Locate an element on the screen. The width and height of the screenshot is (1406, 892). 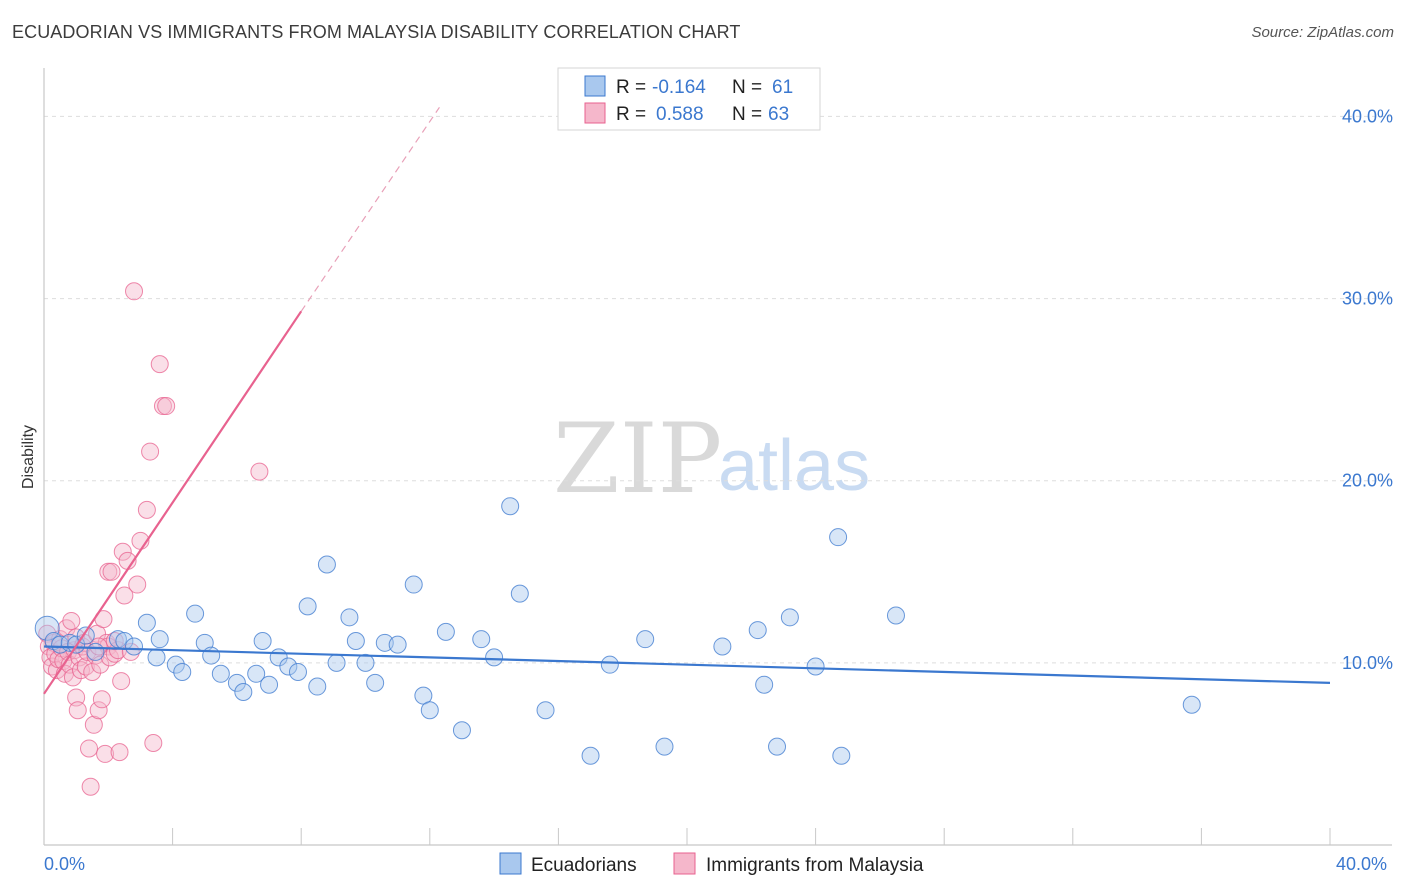
trend-line-malaysia-extrapolated is located at coordinates (370, 209).